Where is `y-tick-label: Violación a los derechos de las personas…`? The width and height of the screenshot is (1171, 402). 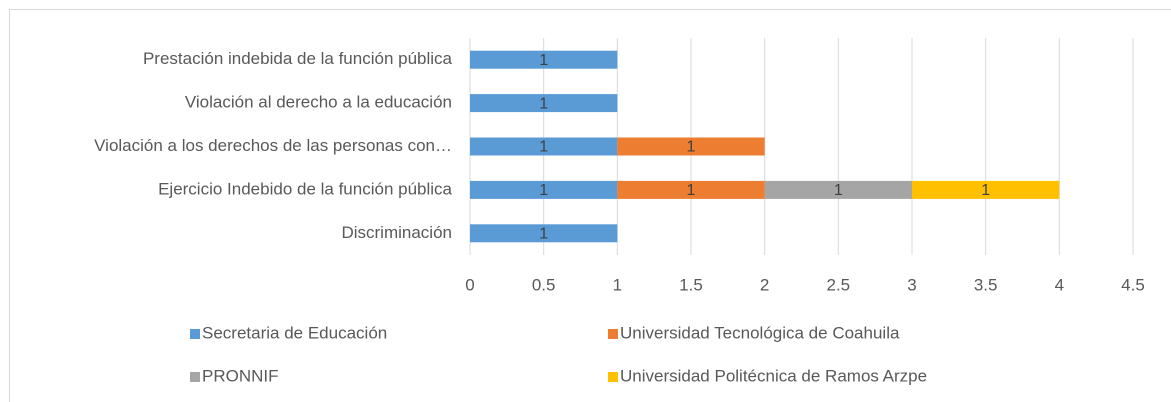
y-tick-label: Violación a los derechos de las personas… is located at coordinates (273, 145).